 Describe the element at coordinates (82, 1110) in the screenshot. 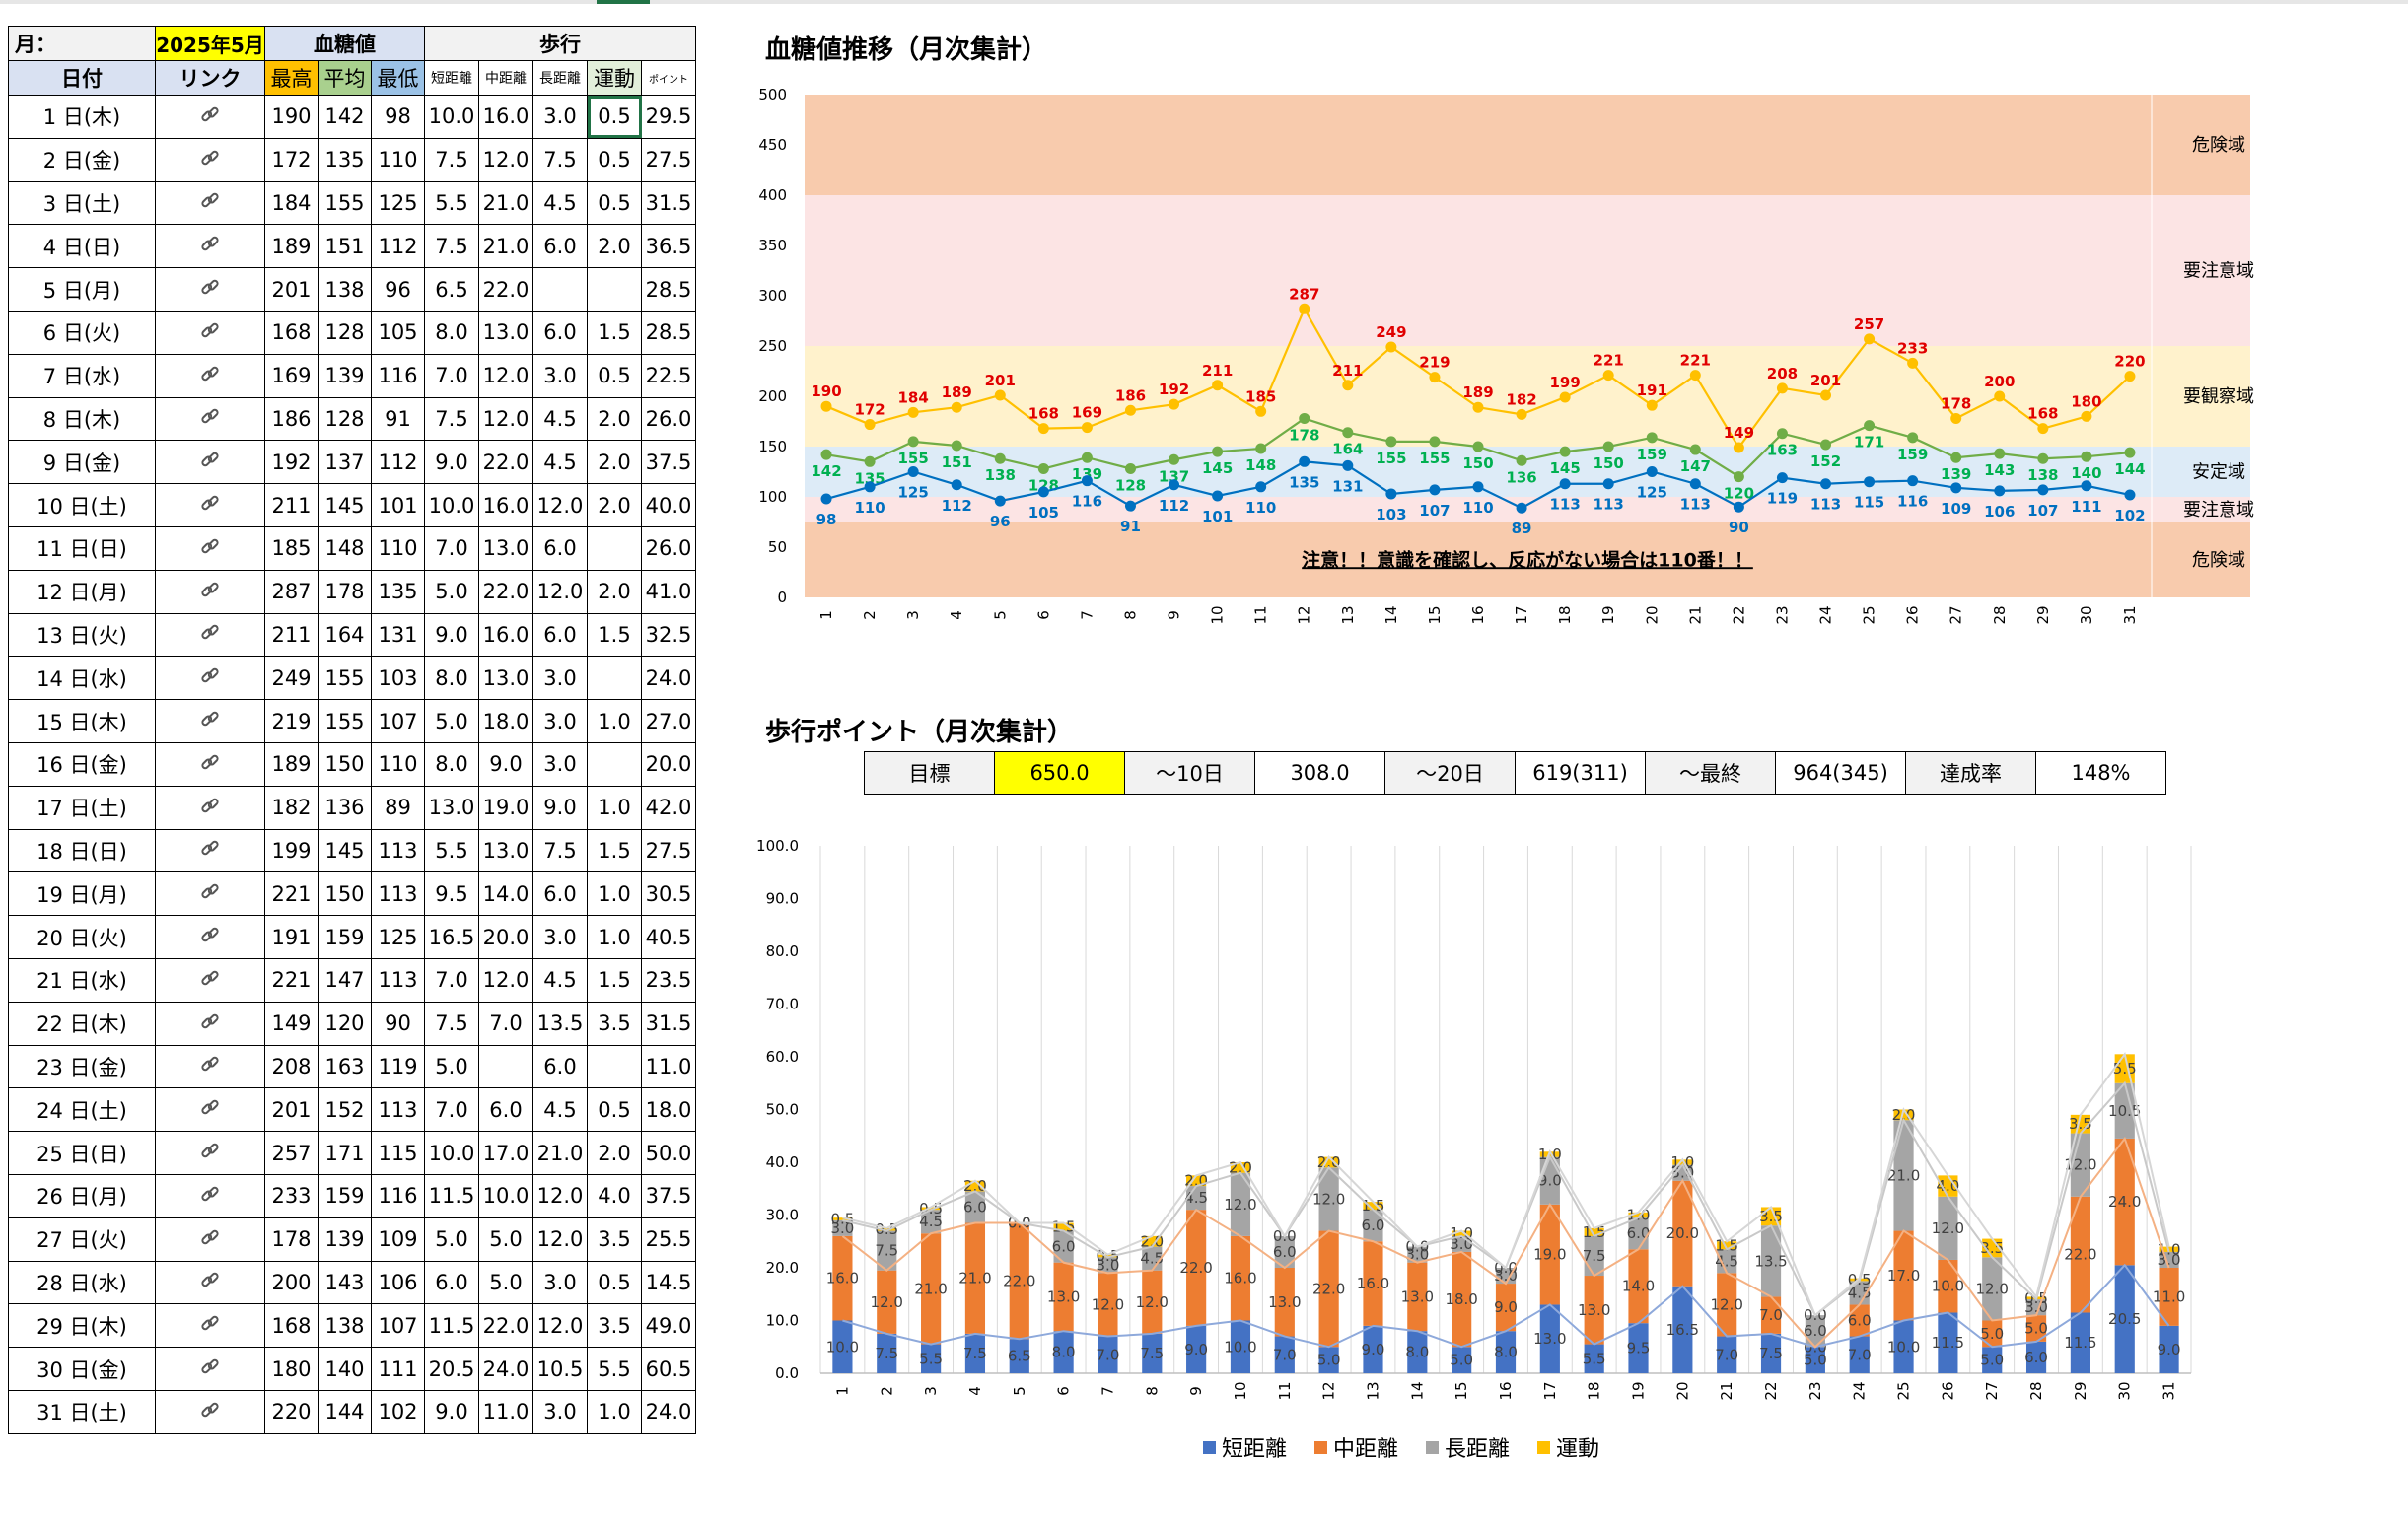

I see `date-cell: 24 日(土)` at that location.